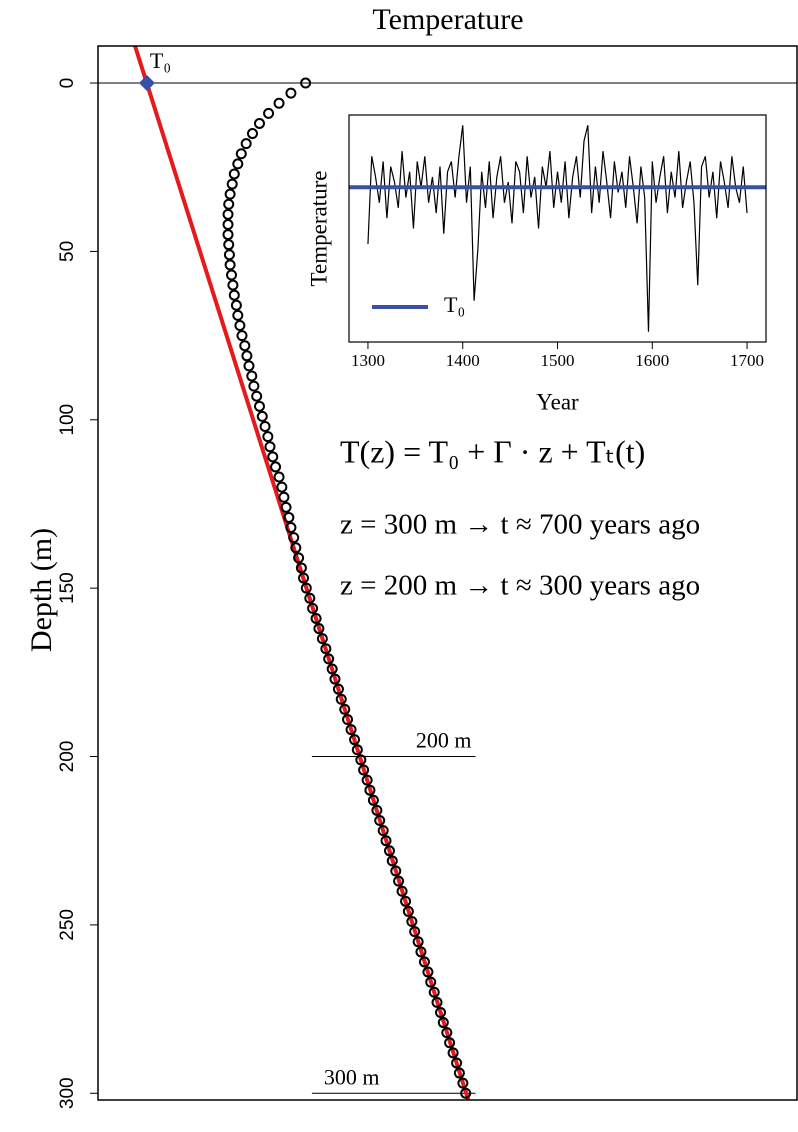  Describe the element at coordinates (67, 1093) in the screenshot. I see `y-tick-label: 300` at that location.